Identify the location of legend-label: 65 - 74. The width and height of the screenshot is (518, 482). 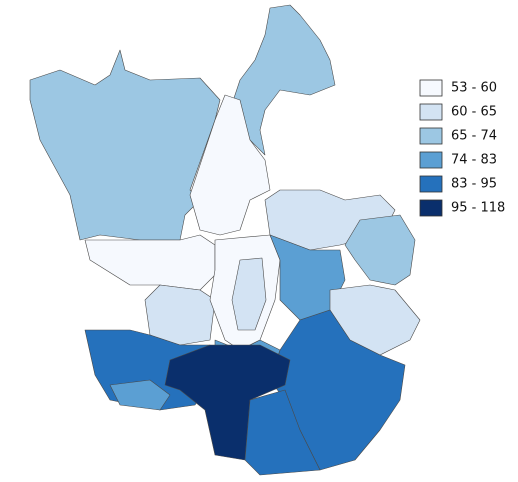
(474, 136).